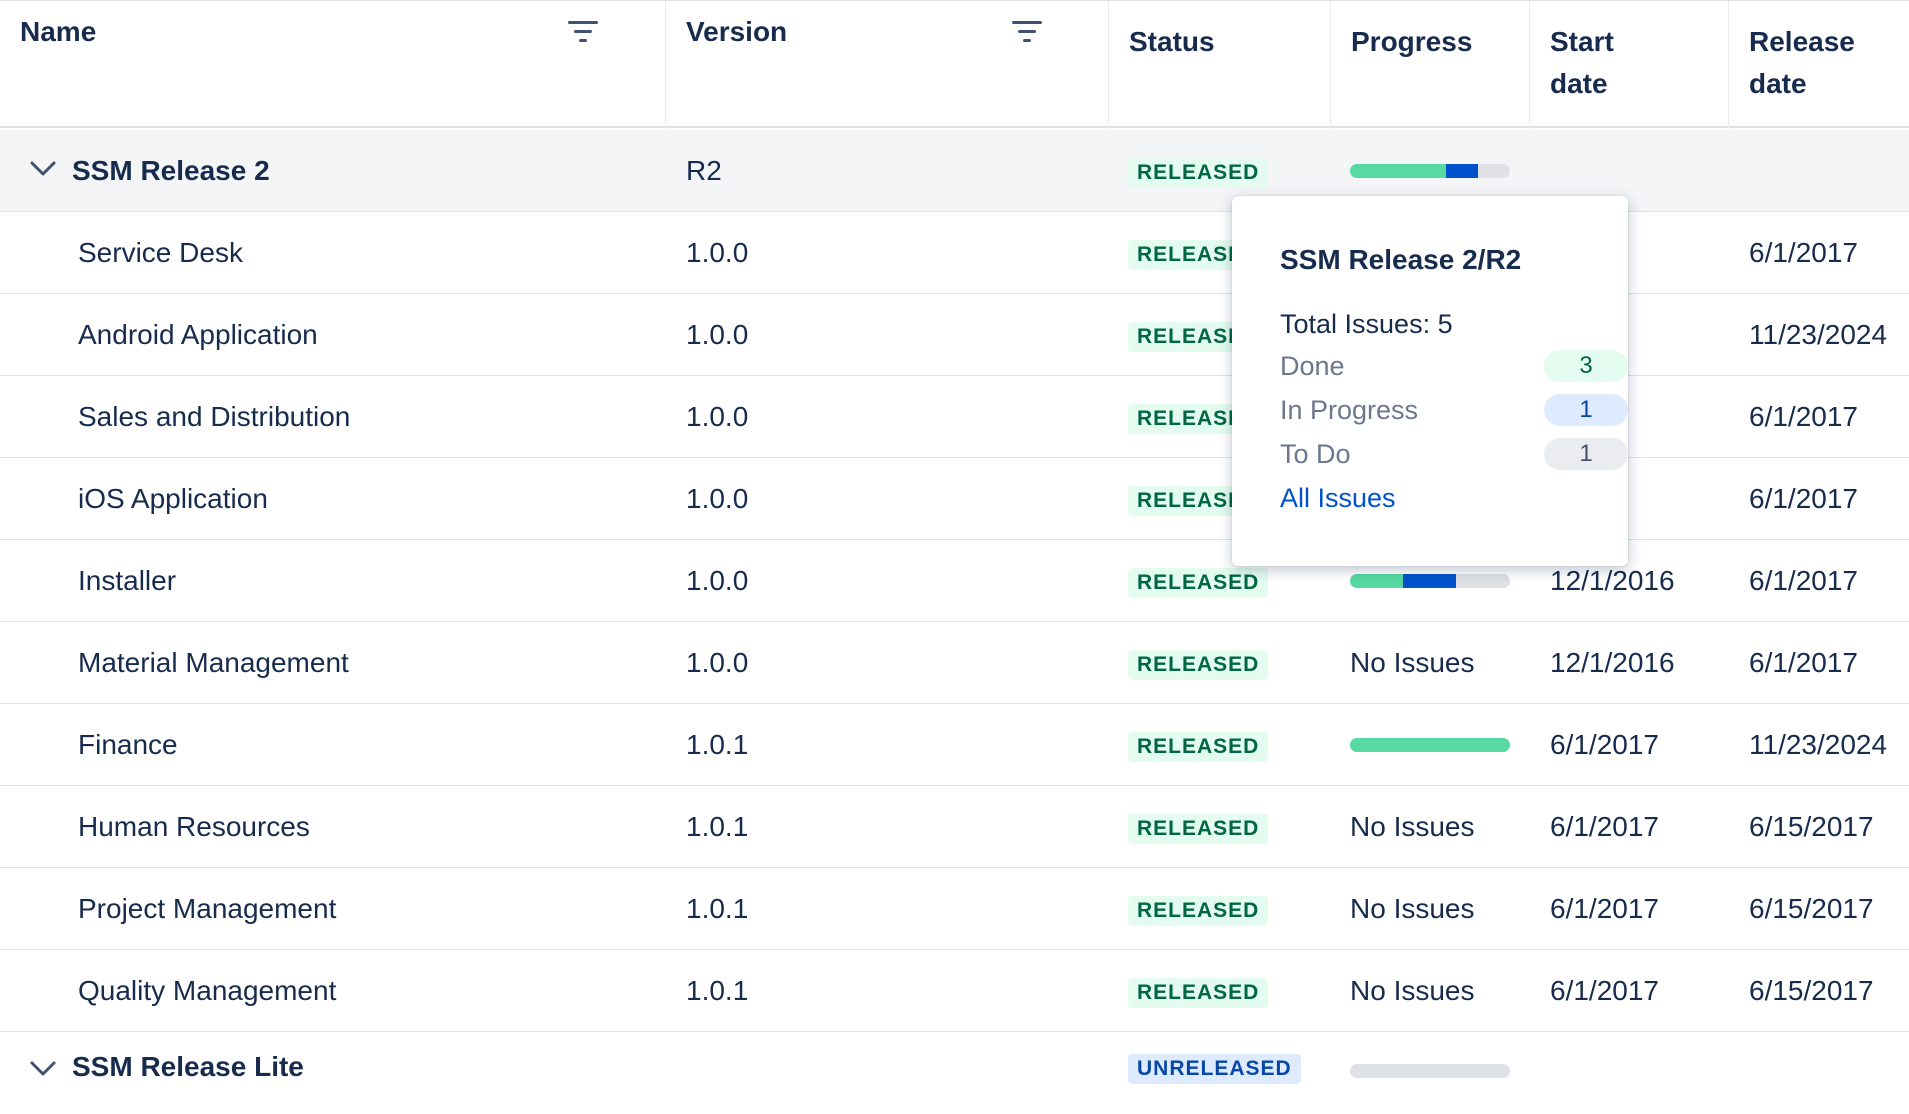 The width and height of the screenshot is (1909, 1114). I want to click on version-name: Installer, so click(127, 580).